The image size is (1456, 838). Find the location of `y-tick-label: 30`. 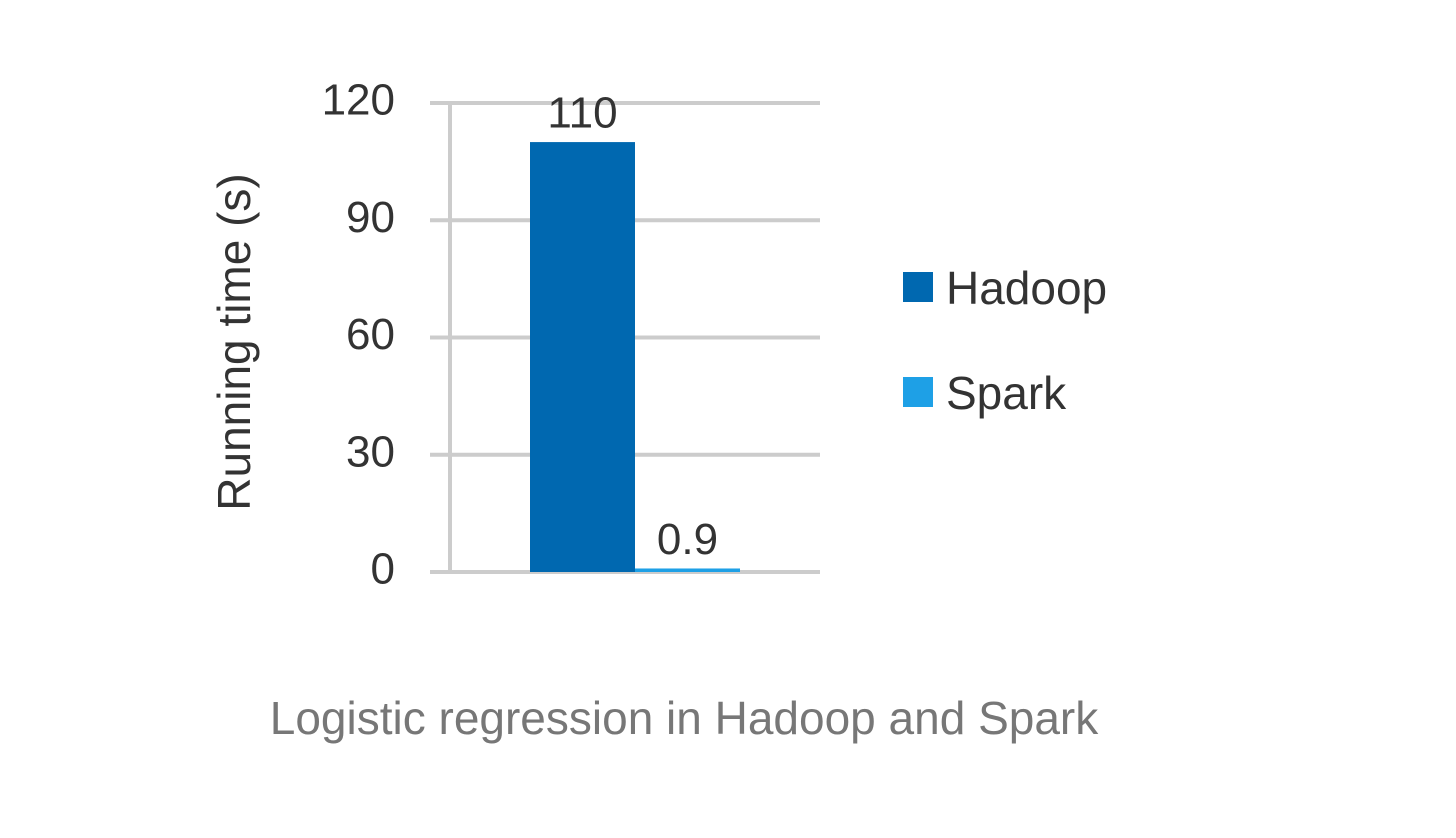

y-tick-label: 30 is located at coordinates (370, 451).